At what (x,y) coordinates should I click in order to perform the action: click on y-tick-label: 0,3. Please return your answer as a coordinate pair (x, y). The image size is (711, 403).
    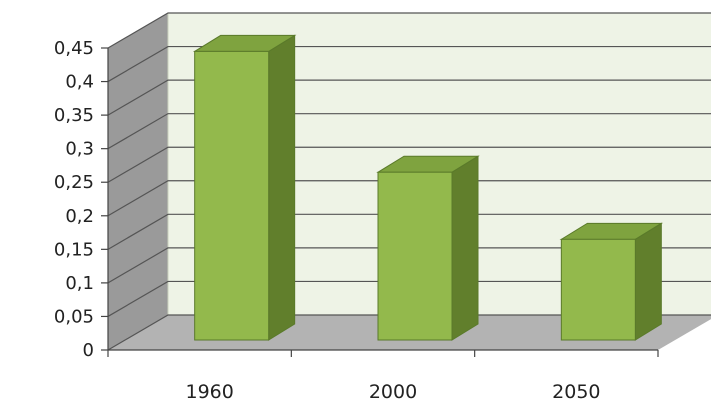
    Looking at the image, I should click on (79, 149).